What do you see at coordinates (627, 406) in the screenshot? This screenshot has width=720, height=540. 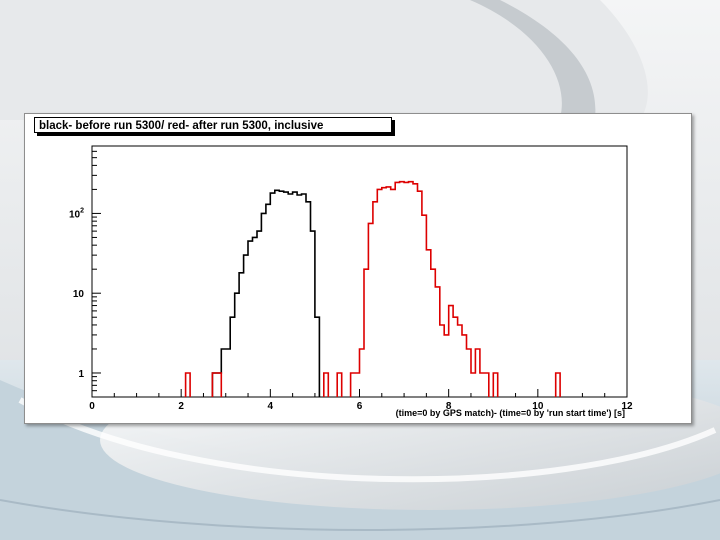 I see `x-tick-label: 12` at bounding box center [627, 406].